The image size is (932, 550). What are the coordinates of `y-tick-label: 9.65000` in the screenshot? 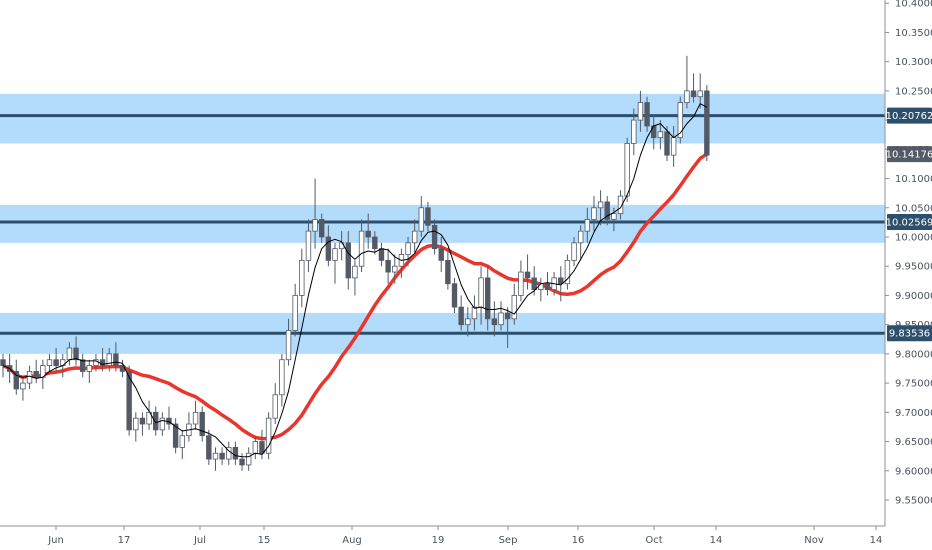 It's located at (913, 442).